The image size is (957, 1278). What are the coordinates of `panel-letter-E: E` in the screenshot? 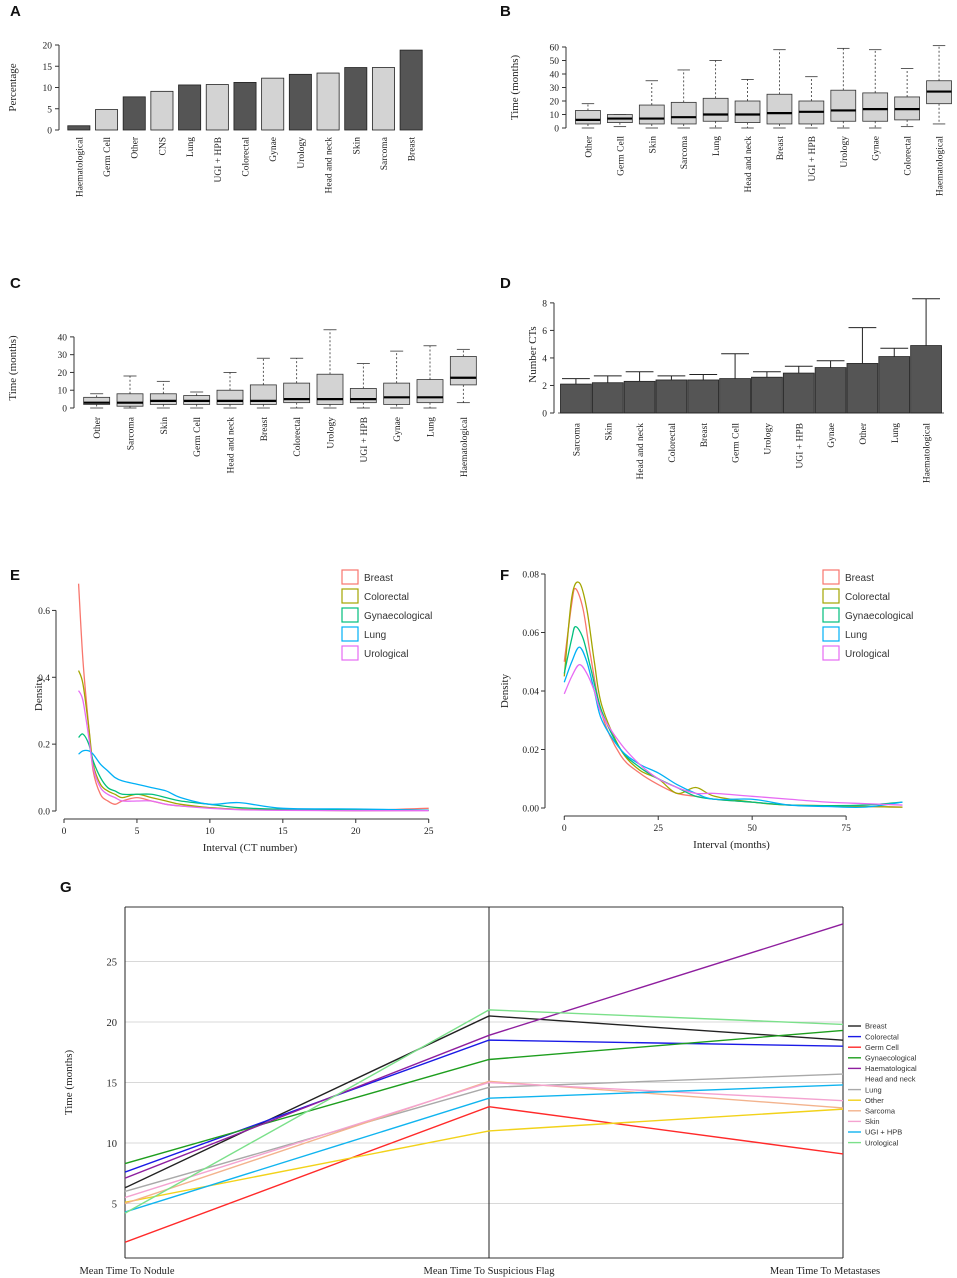 It's located at (15, 575).